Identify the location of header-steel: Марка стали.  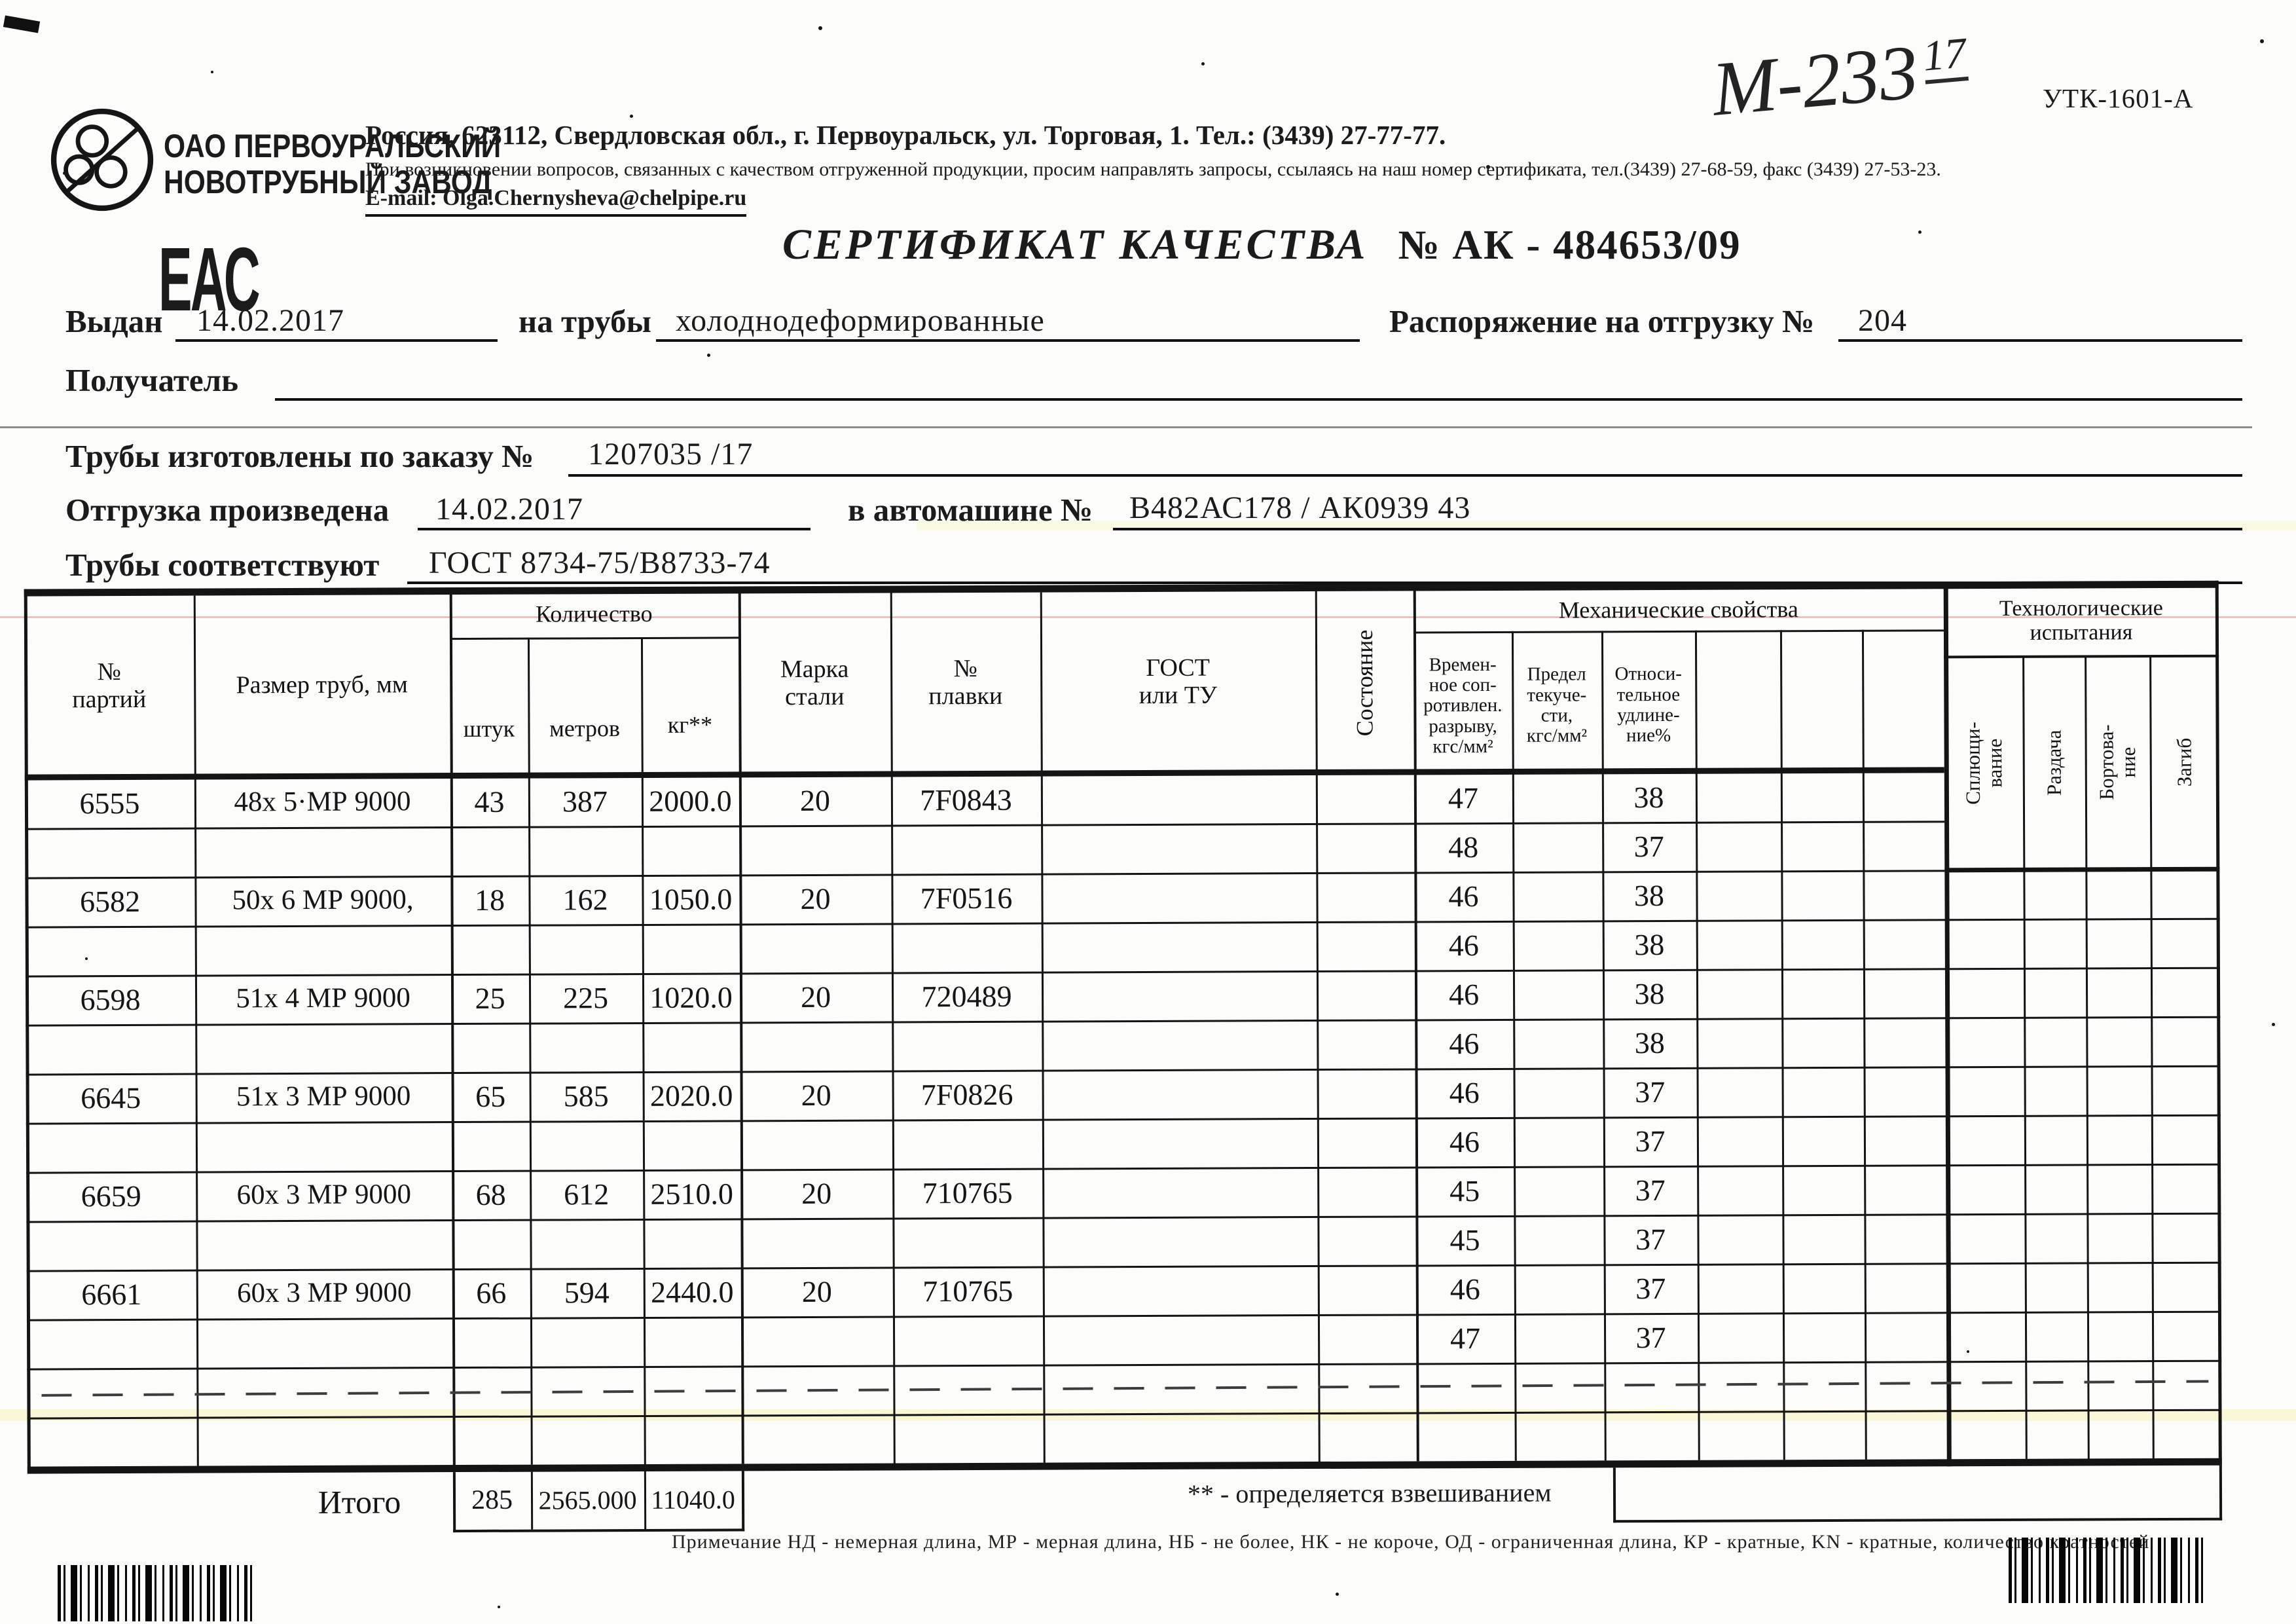
(814, 682).